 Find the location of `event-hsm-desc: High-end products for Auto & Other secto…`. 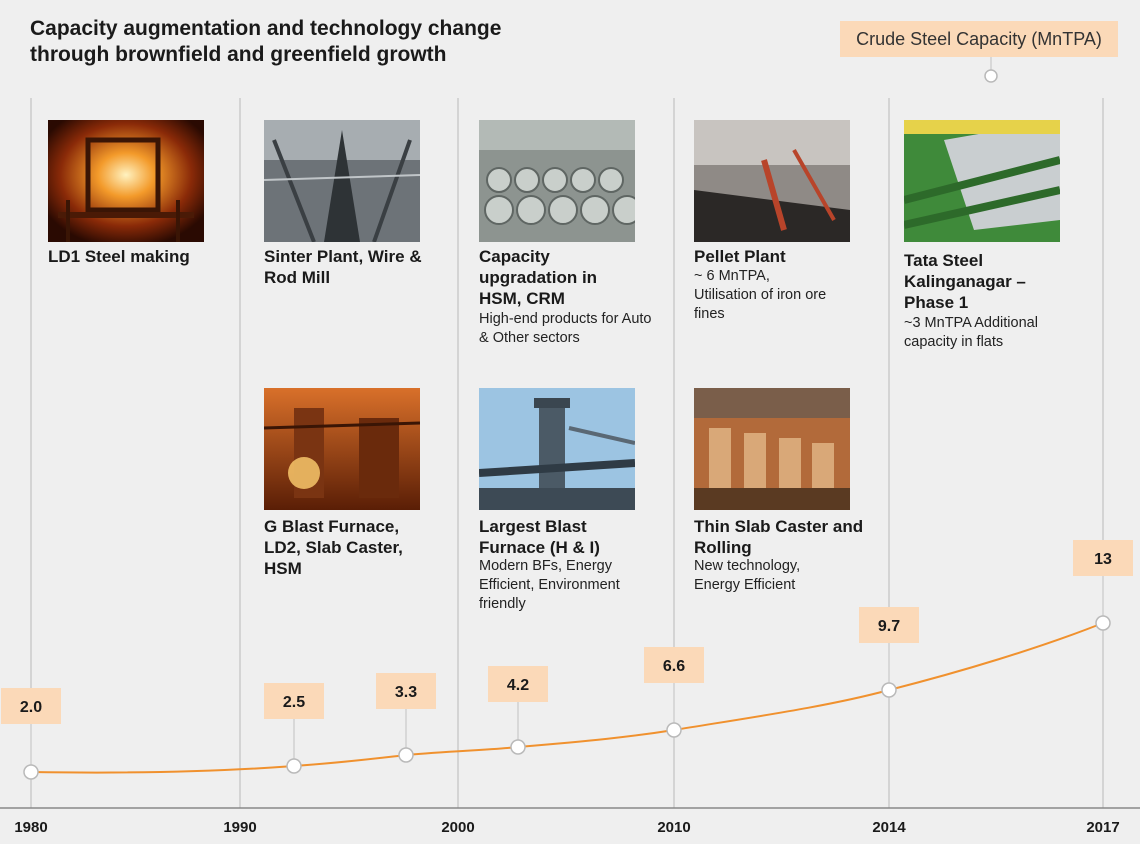

event-hsm-desc: High-end products for Auto & Other secto… is located at coordinates (565, 328).